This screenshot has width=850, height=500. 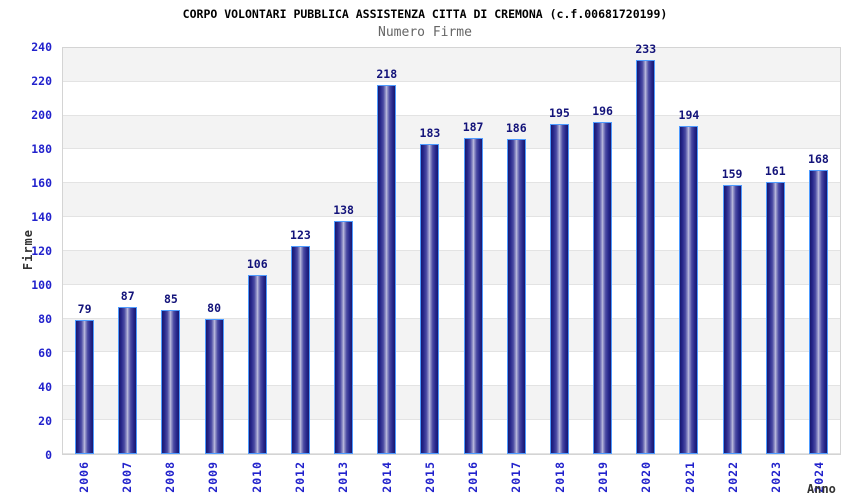 What do you see at coordinates (559, 477) in the screenshot?
I see `x-tick-label: 2018` at bounding box center [559, 477].